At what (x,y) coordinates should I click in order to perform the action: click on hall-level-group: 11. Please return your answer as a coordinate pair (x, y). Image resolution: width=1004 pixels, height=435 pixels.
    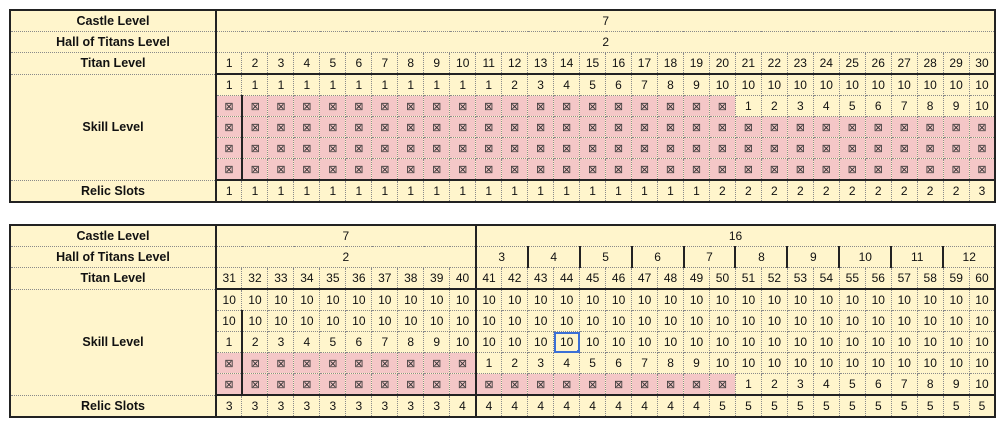
    Looking at the image, I should click on (917, 257).